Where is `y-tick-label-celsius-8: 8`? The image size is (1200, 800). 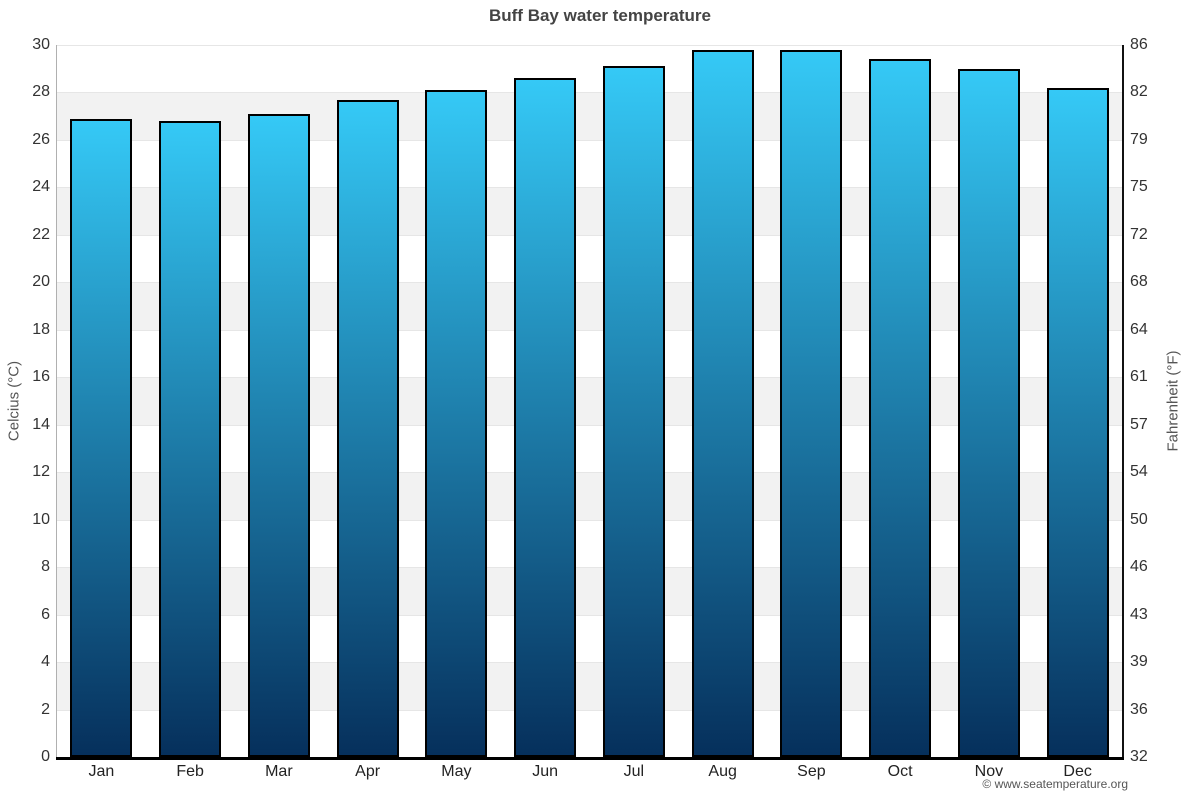 y-tick-label-celsius-8: 8 is located at coordinates (45, 567).